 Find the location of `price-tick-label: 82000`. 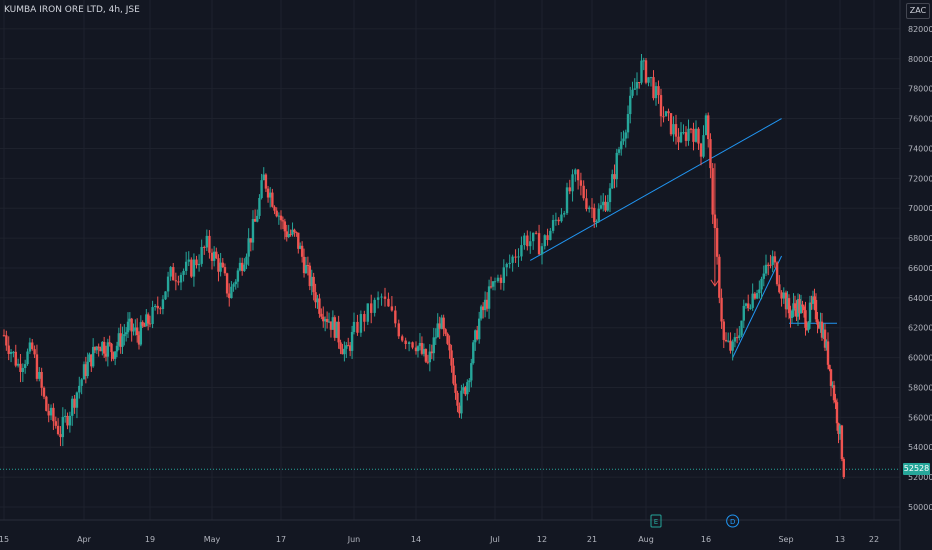

price-tick-label: 82000 is located at coordinates (920, 29).